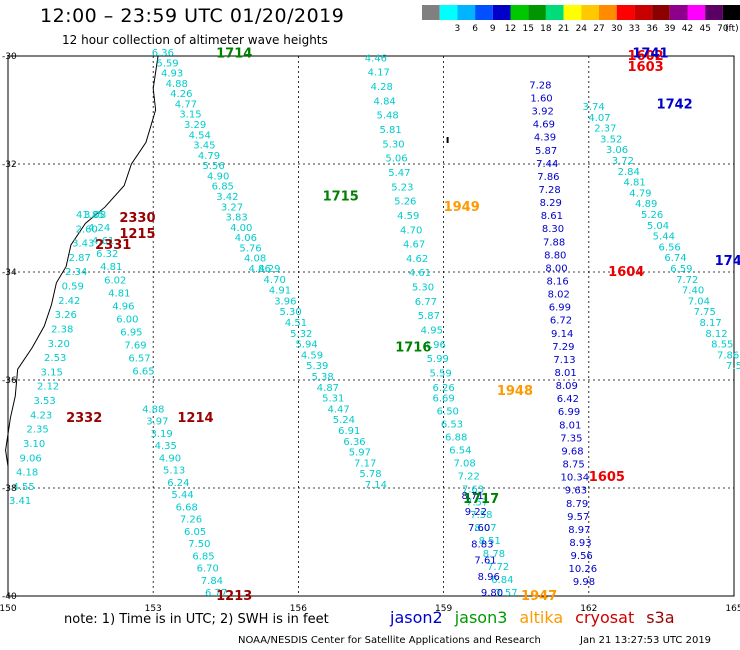 Image resolution: width=740 pixels, height=650 pixels. What do you see at coordinates (563, 347) in the screenshot?
I see `swh-value: 7.29` at bounding box center [563, 347].